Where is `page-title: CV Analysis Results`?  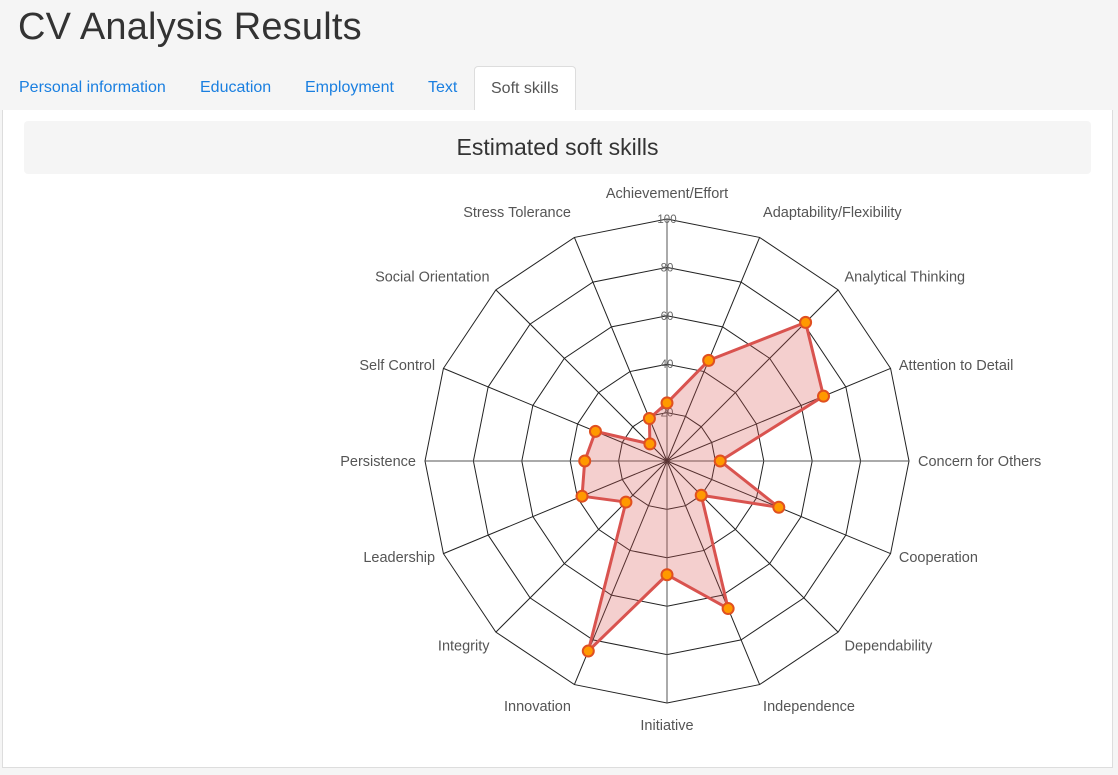 page-title: CV Analysis Results is located at coordinates (190, 27).